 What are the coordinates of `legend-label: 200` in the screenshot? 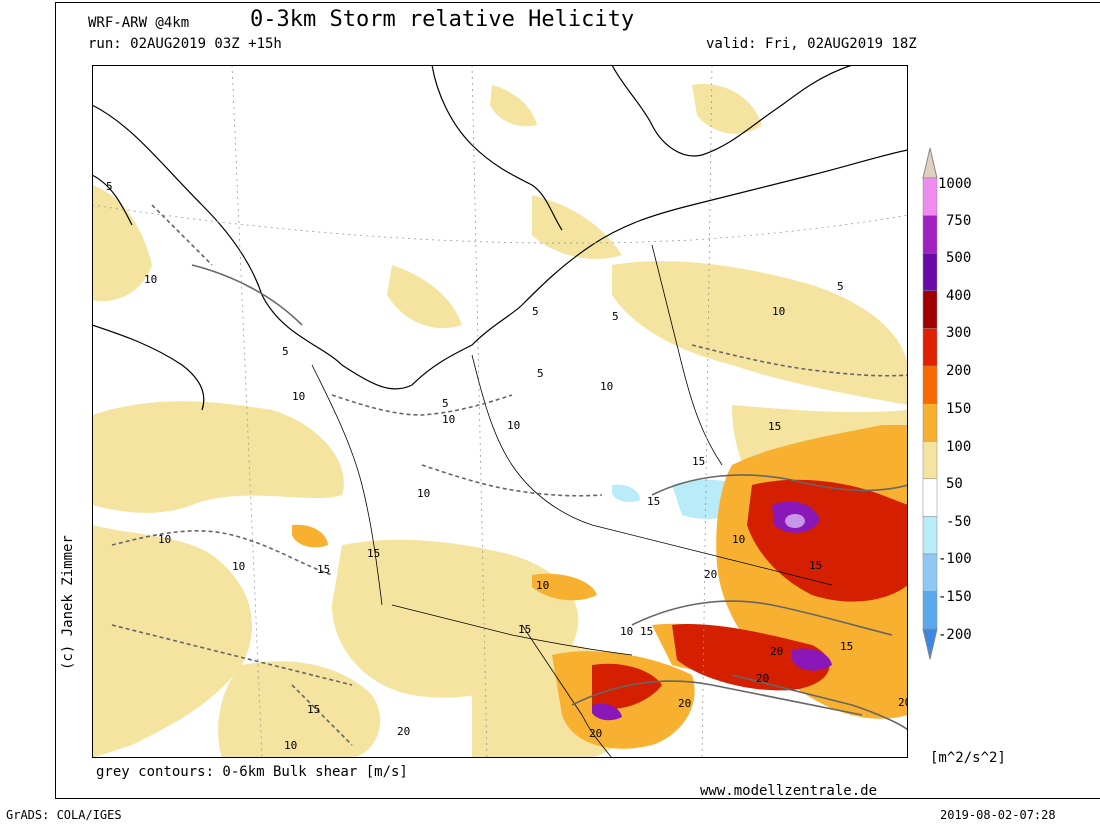 It's located at (959, 371).